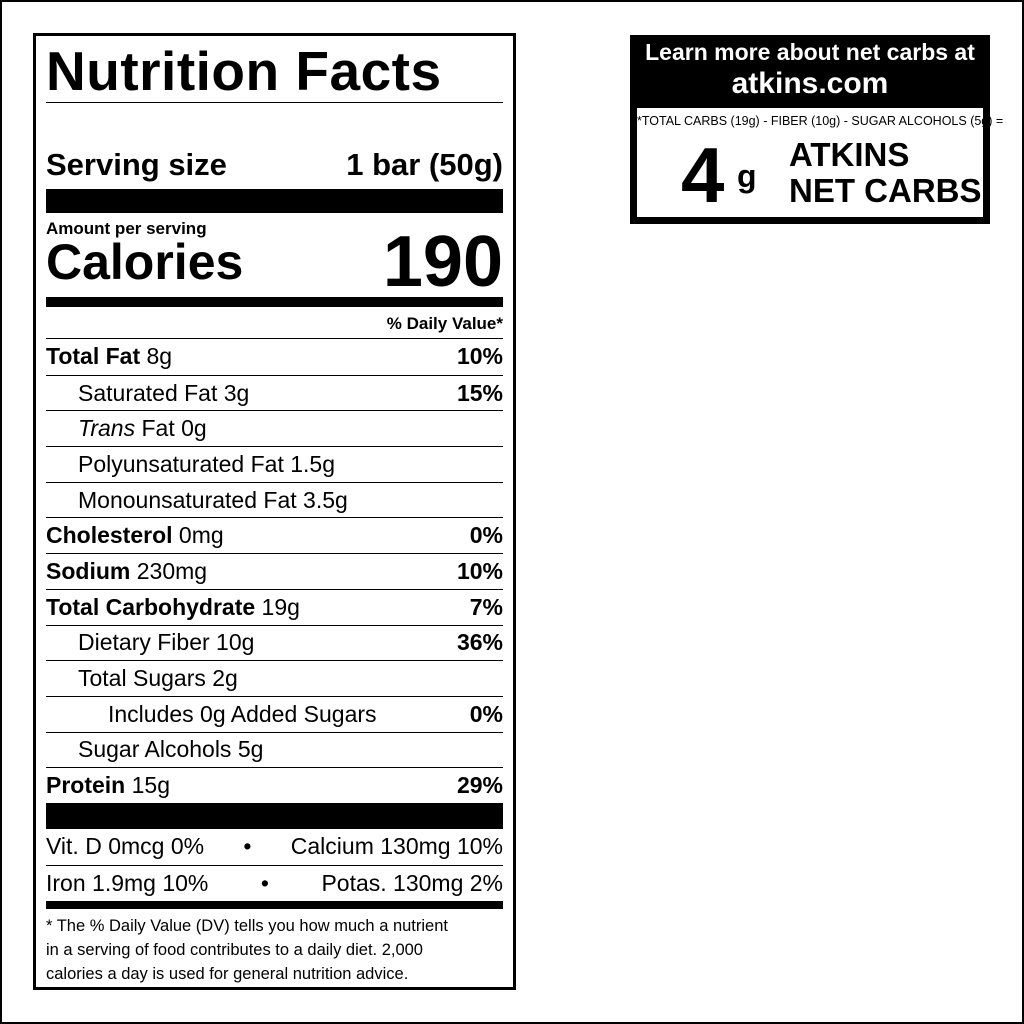  I want to click on nutrient-row: Sugar Alcohols 5g, so click(274, 749).